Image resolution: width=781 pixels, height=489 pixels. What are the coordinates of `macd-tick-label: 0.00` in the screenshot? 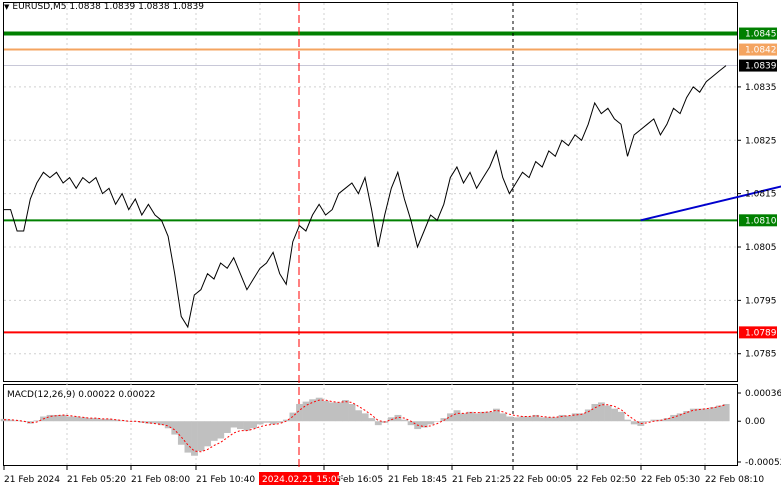 It's located at (755, 422).